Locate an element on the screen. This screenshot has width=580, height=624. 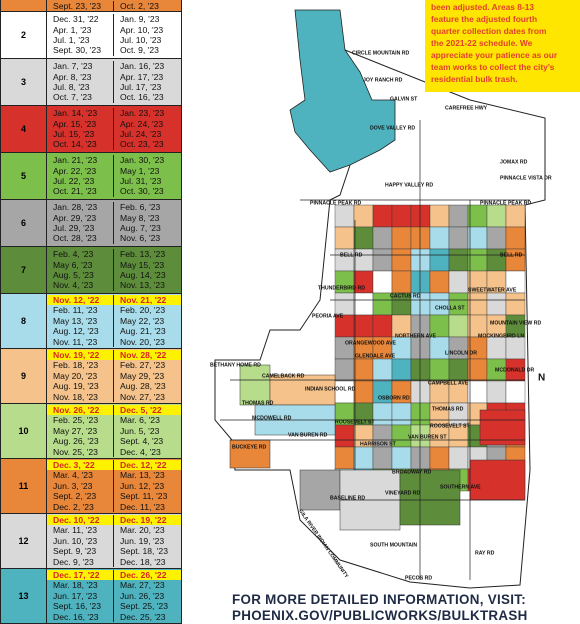
area-number: 8 is located at coordinates (23, 321).